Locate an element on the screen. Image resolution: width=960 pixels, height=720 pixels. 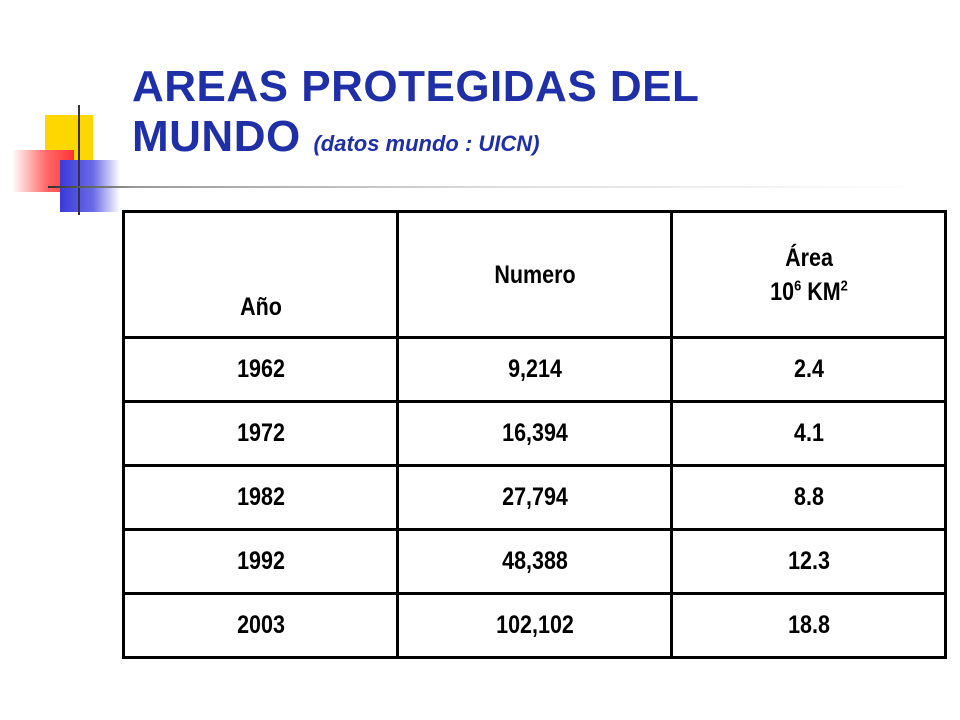
cell-number: 102,102 is located at coordinates (534, 625).